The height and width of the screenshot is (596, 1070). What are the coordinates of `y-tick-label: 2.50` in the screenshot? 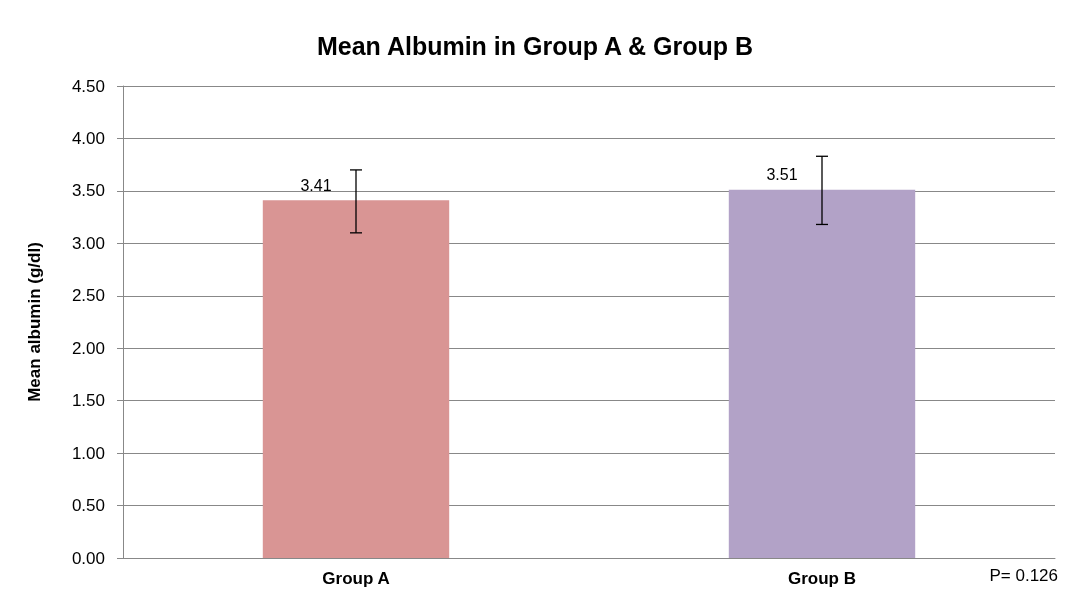 It's located at (88, 296).